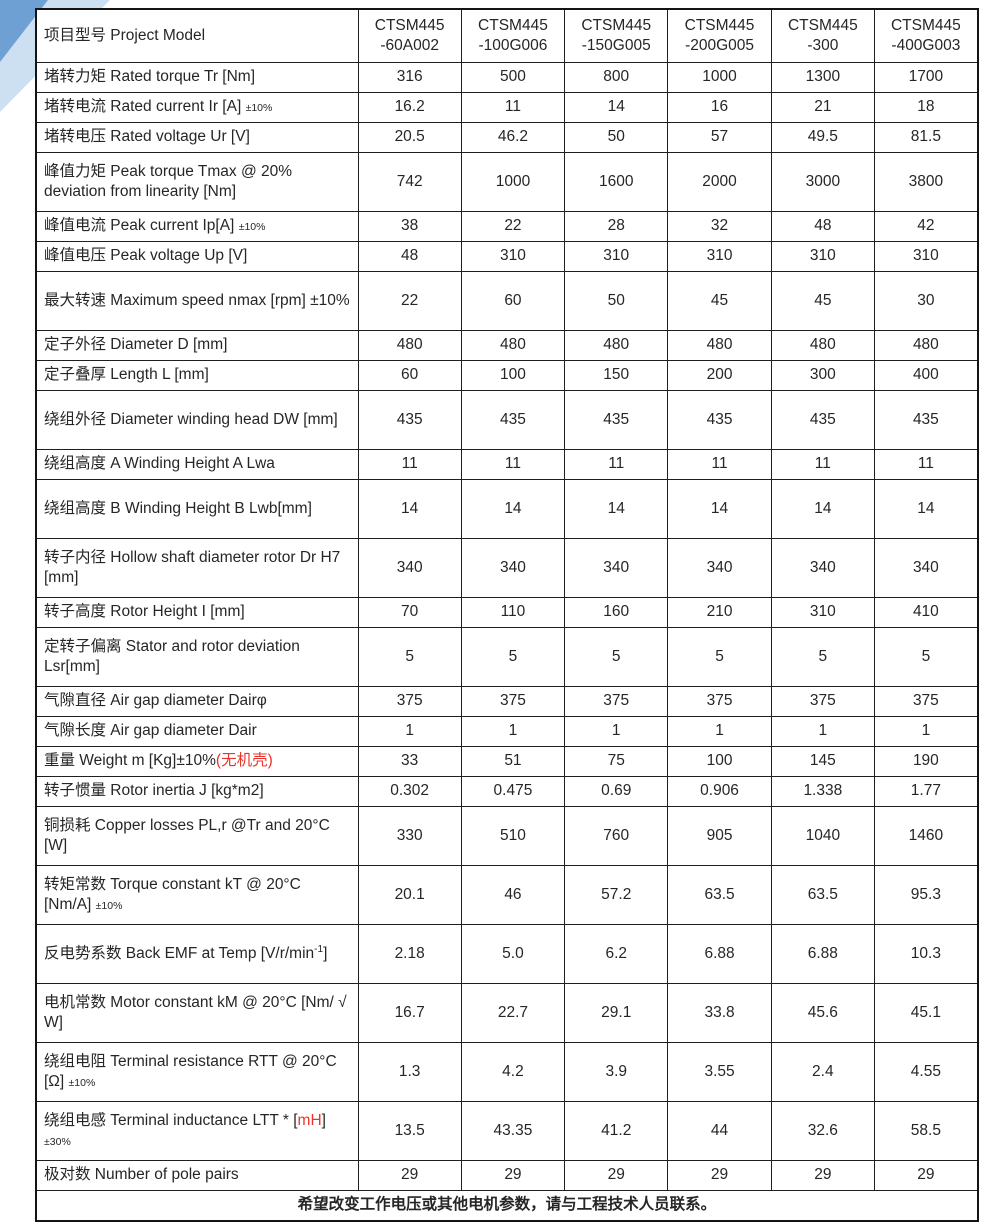 Image resolution: width=1000 pixels, height=1222 pixels. I want to click on row-label-part: 重量 Weight m [Kg]±10%, so click(130, 761).